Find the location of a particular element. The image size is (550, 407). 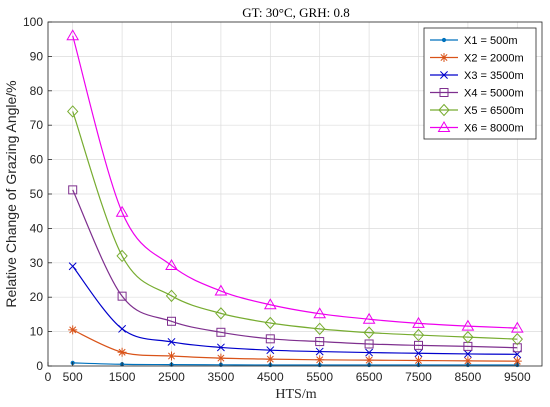

y-tick-label: 100 is located at coordinates (33, 22).